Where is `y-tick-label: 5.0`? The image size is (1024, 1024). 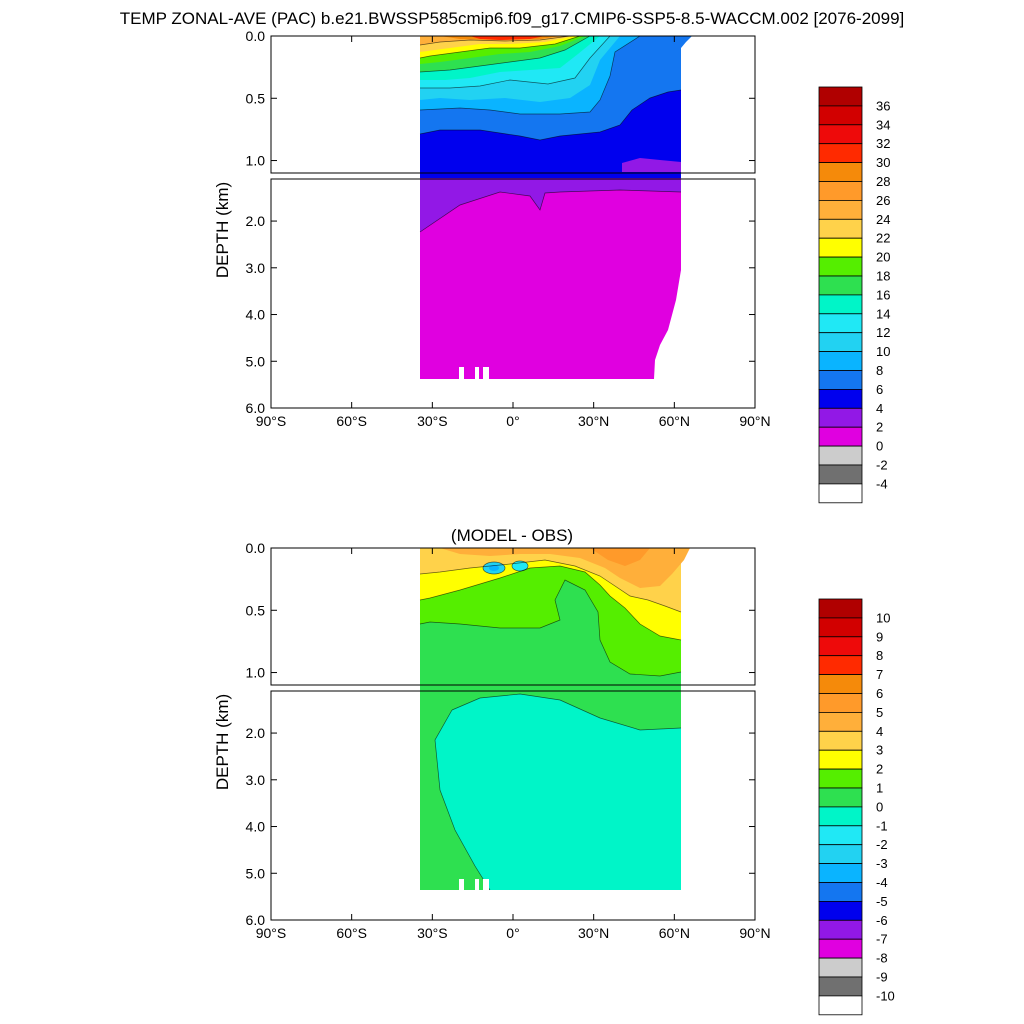
y-tick-label: 5.0 is located at coordinates (256, 361).